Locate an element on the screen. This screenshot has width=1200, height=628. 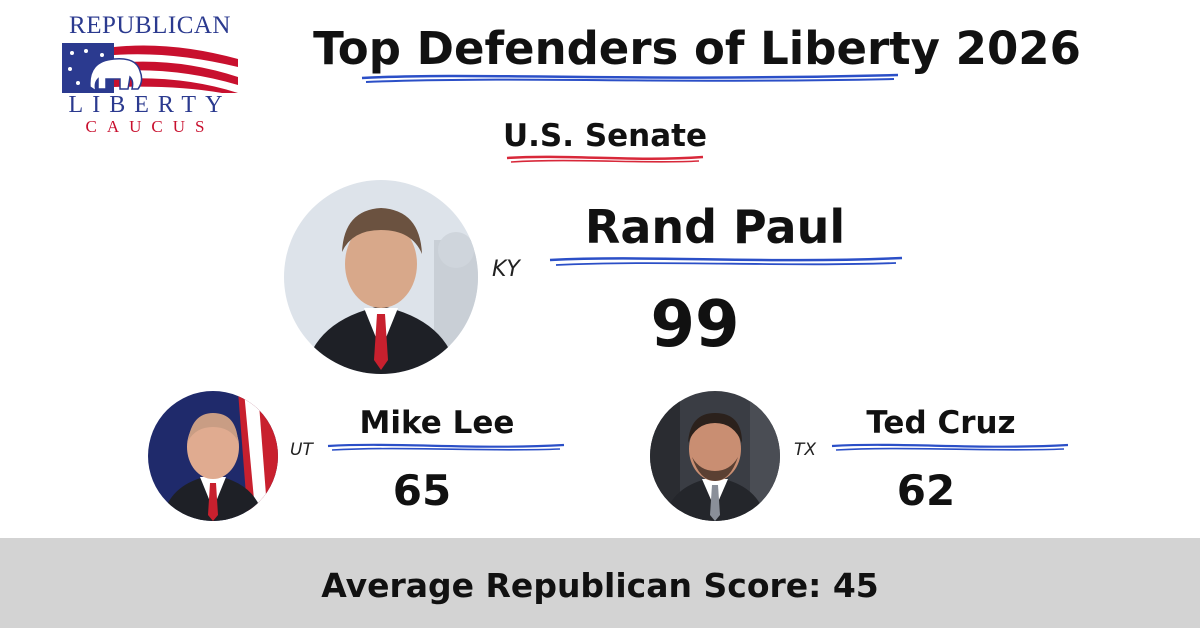
flag-elephant-icon is located at coordinates (150, 68).